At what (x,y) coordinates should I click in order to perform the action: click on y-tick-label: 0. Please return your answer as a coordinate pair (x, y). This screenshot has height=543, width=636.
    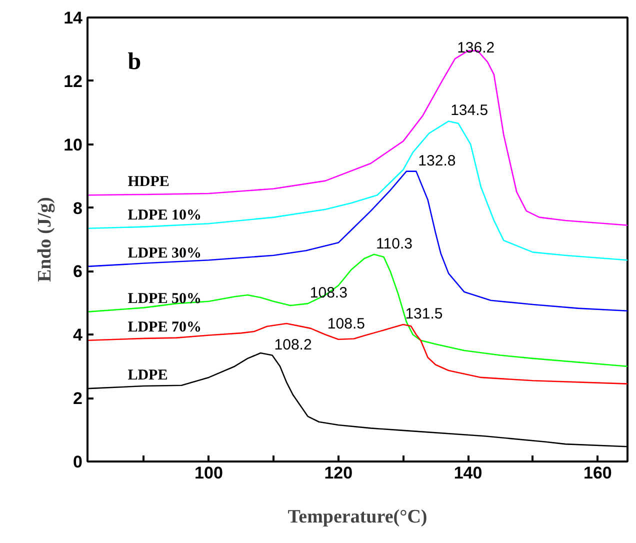
    Looking at the image, I should click on (78, 462).